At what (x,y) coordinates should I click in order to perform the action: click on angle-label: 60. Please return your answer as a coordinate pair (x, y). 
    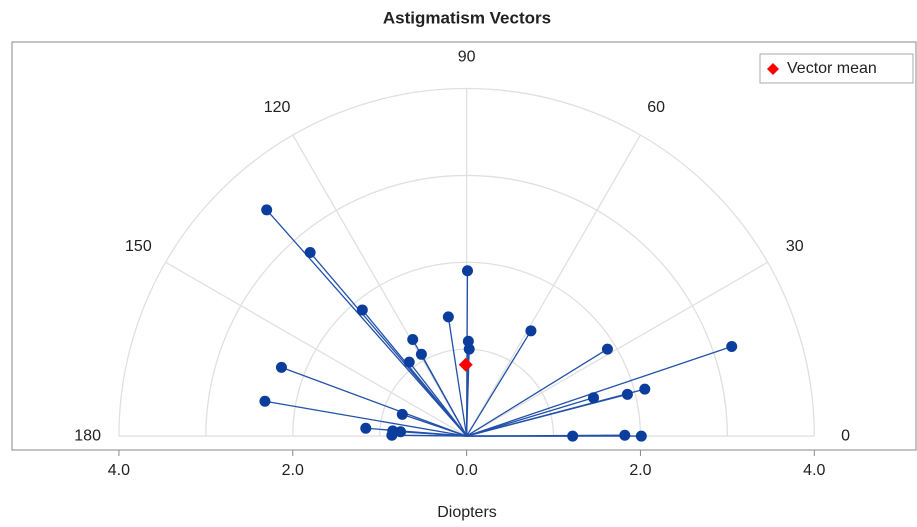
    Looking at the image, I should click on (656, 107).